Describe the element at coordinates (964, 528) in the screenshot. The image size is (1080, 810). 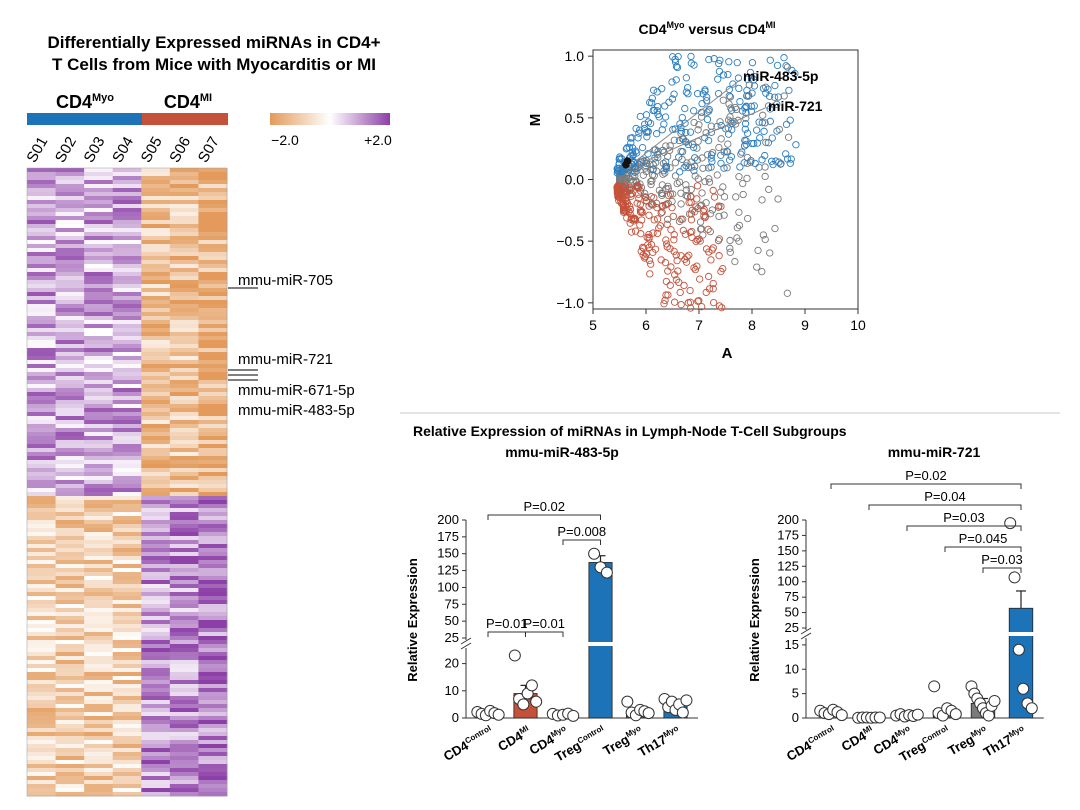
I see `comparison-bracket` at that location.